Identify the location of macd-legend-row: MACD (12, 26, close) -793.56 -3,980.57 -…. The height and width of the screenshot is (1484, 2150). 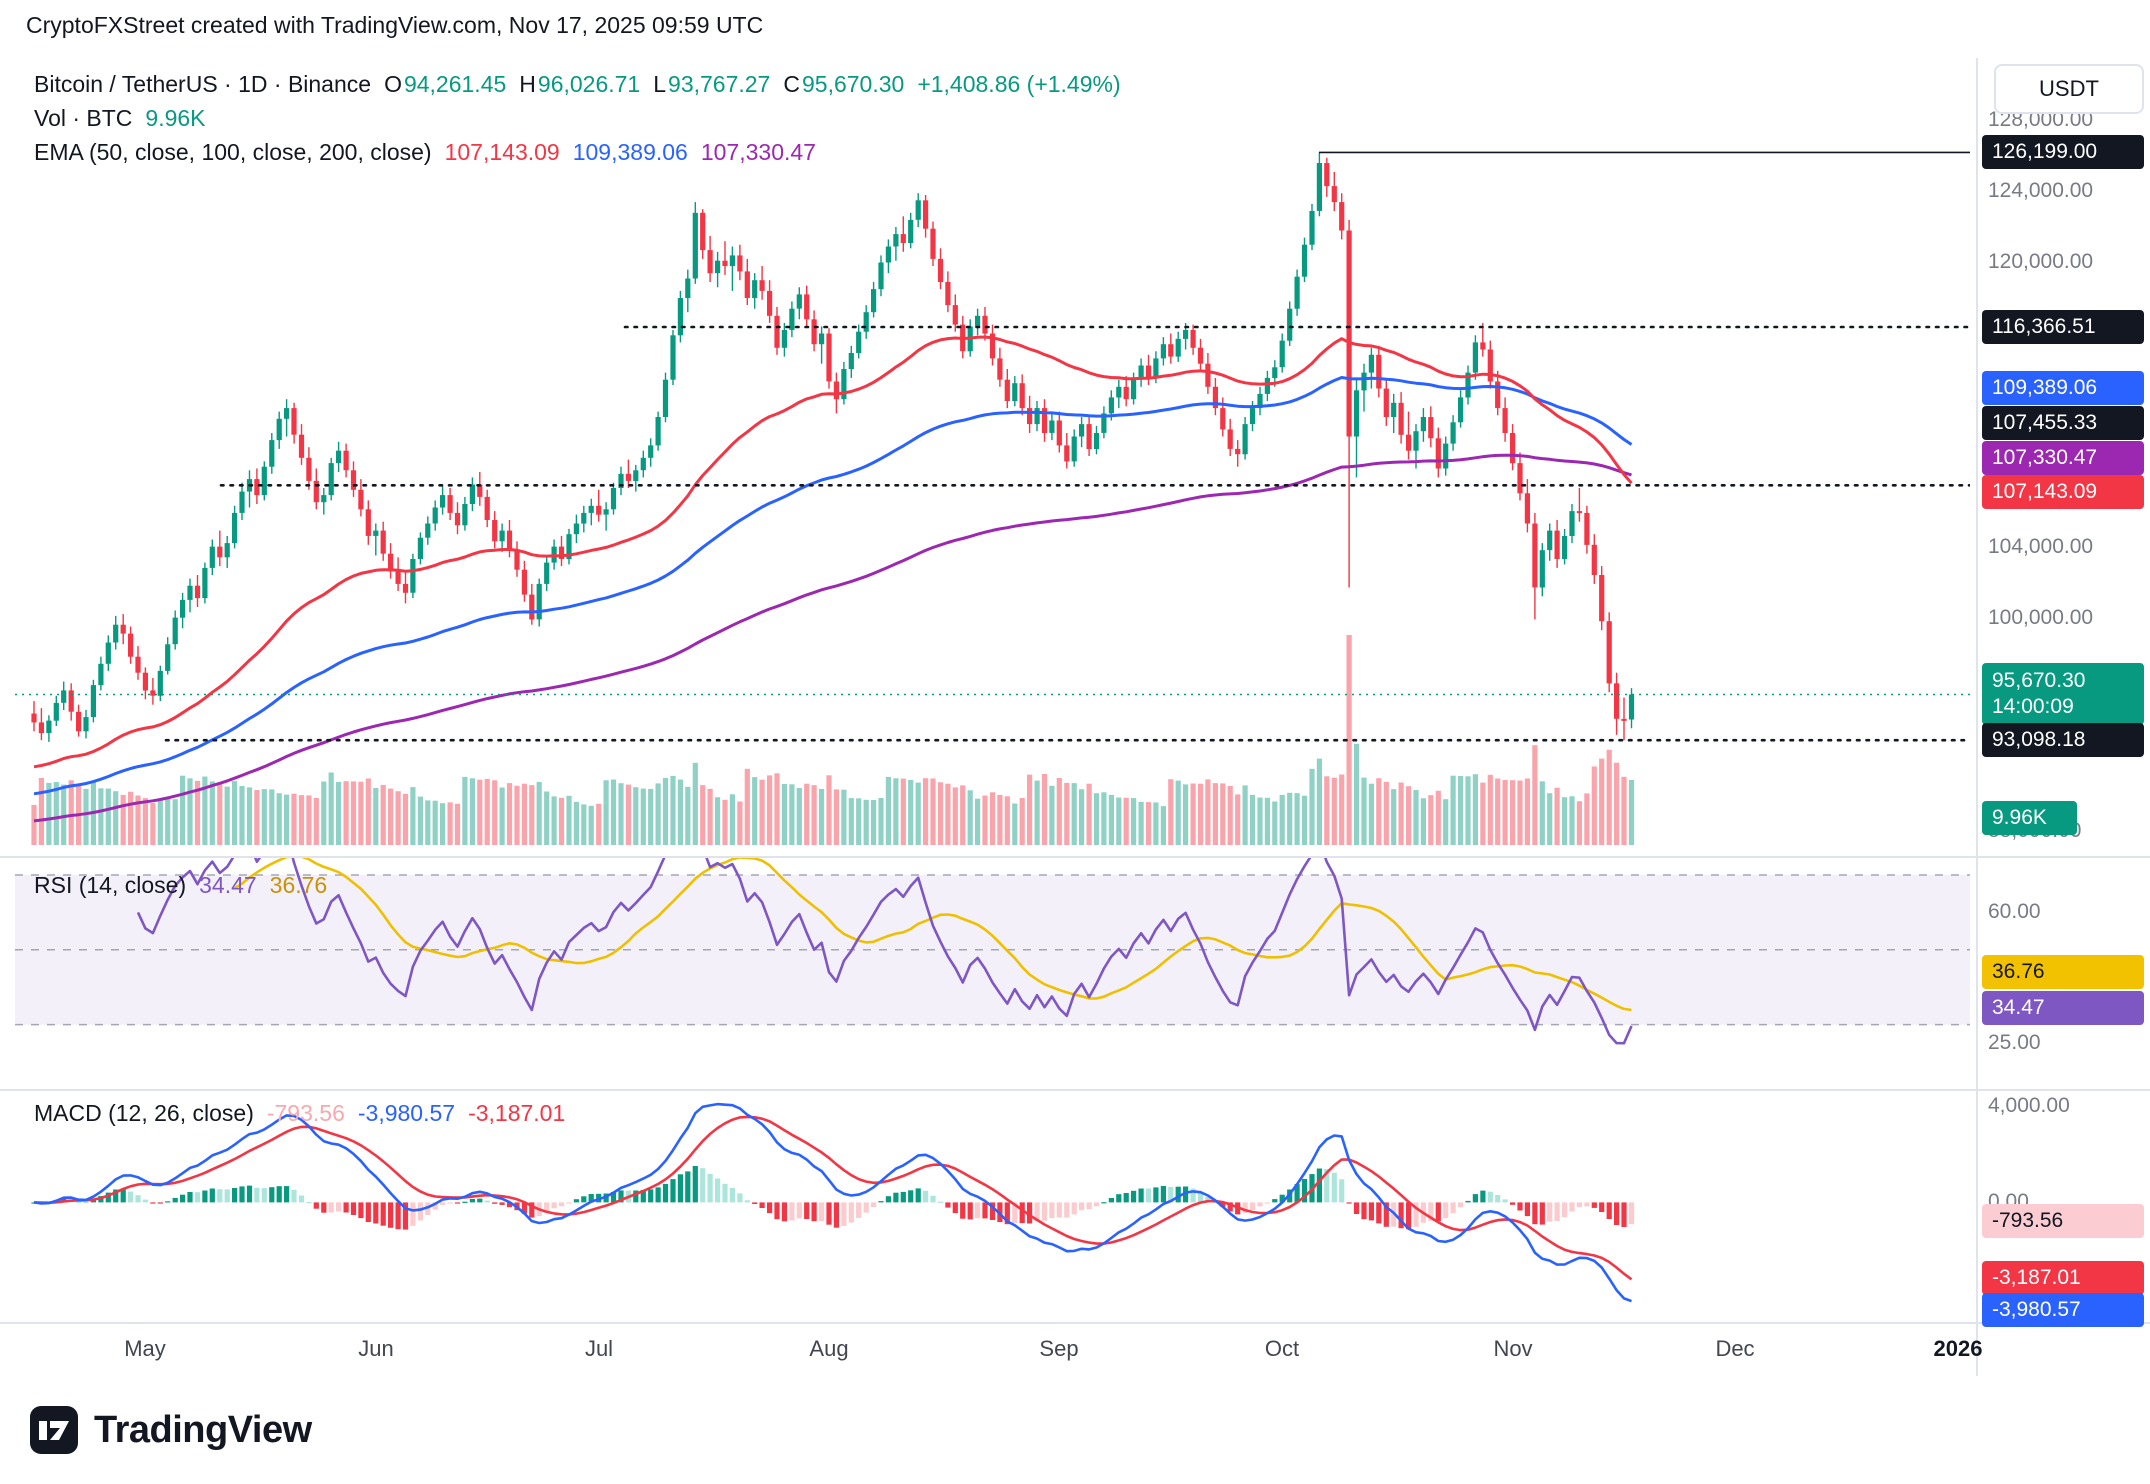
(299, 1113).